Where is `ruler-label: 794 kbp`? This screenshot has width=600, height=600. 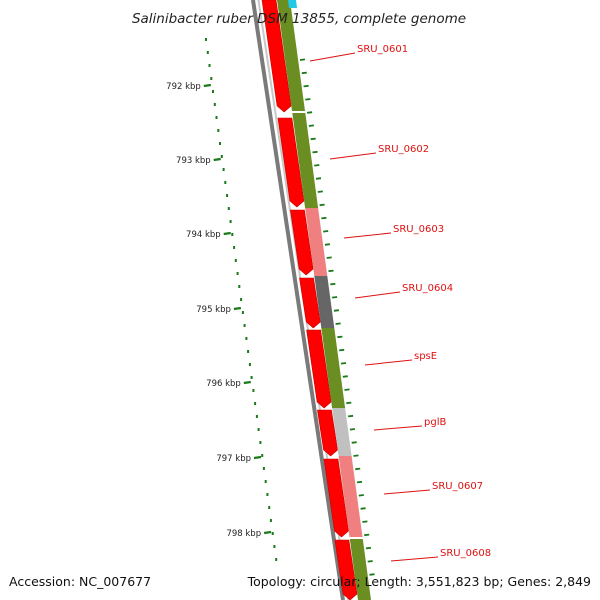 ruler-label: 794 kbp is located at coordinates (203, 235).